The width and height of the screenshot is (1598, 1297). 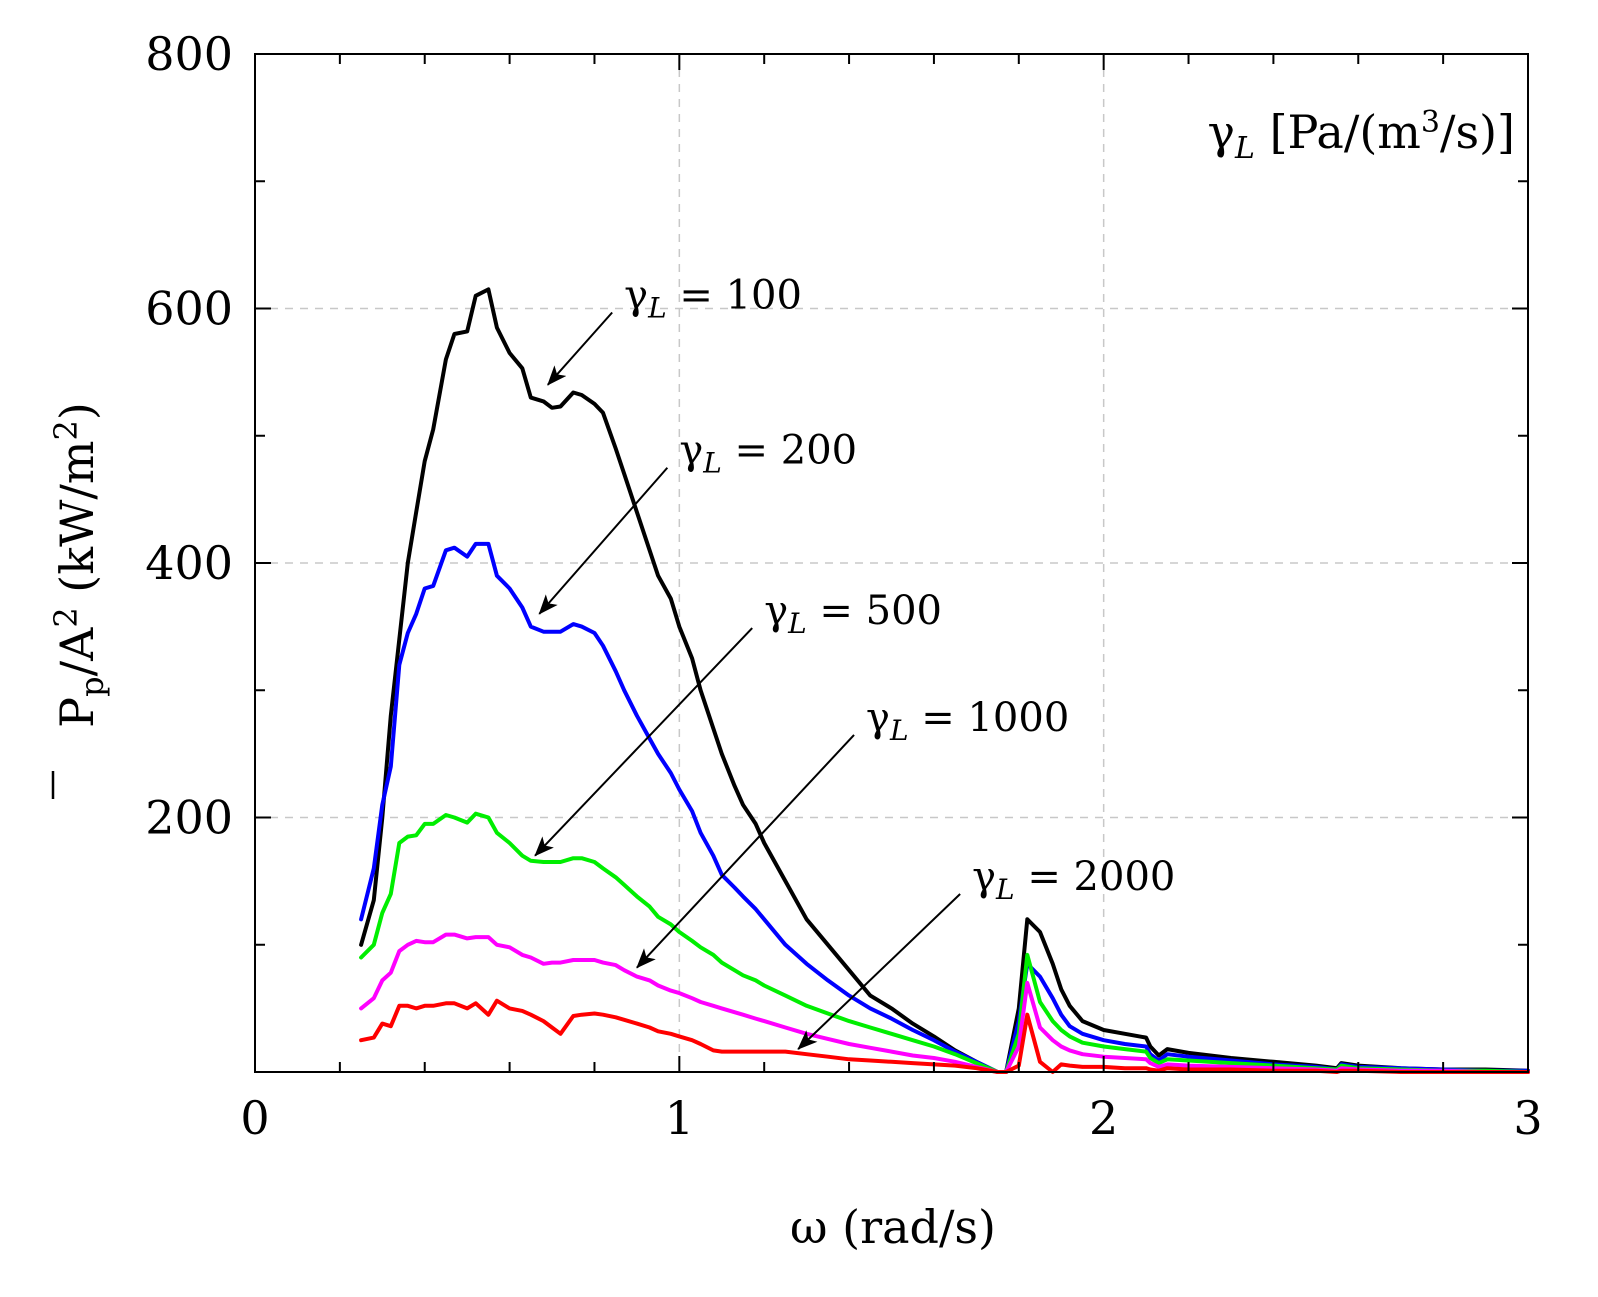 What do you see at coordinates (1073, 880) in the screenshot?
I see `annotation-label: γL = 2000` at bounding box center [1073, 880].